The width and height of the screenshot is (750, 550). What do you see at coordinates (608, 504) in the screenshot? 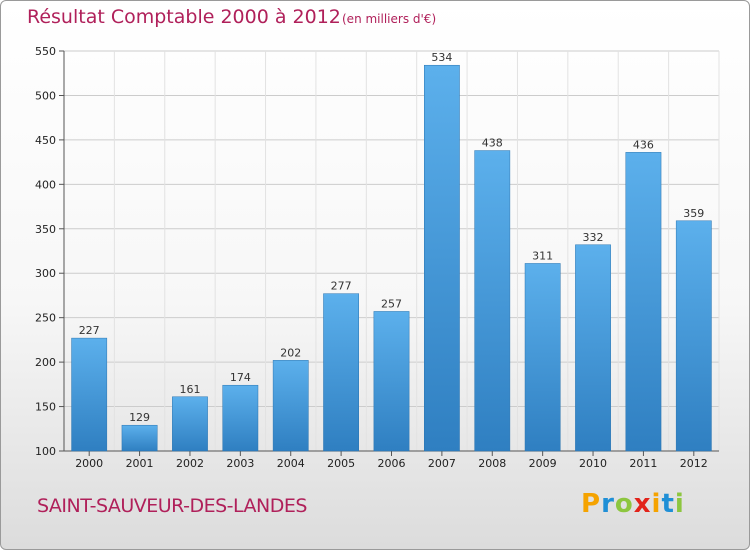
I see `logo-letter: r` at bounding box center [608, 504].